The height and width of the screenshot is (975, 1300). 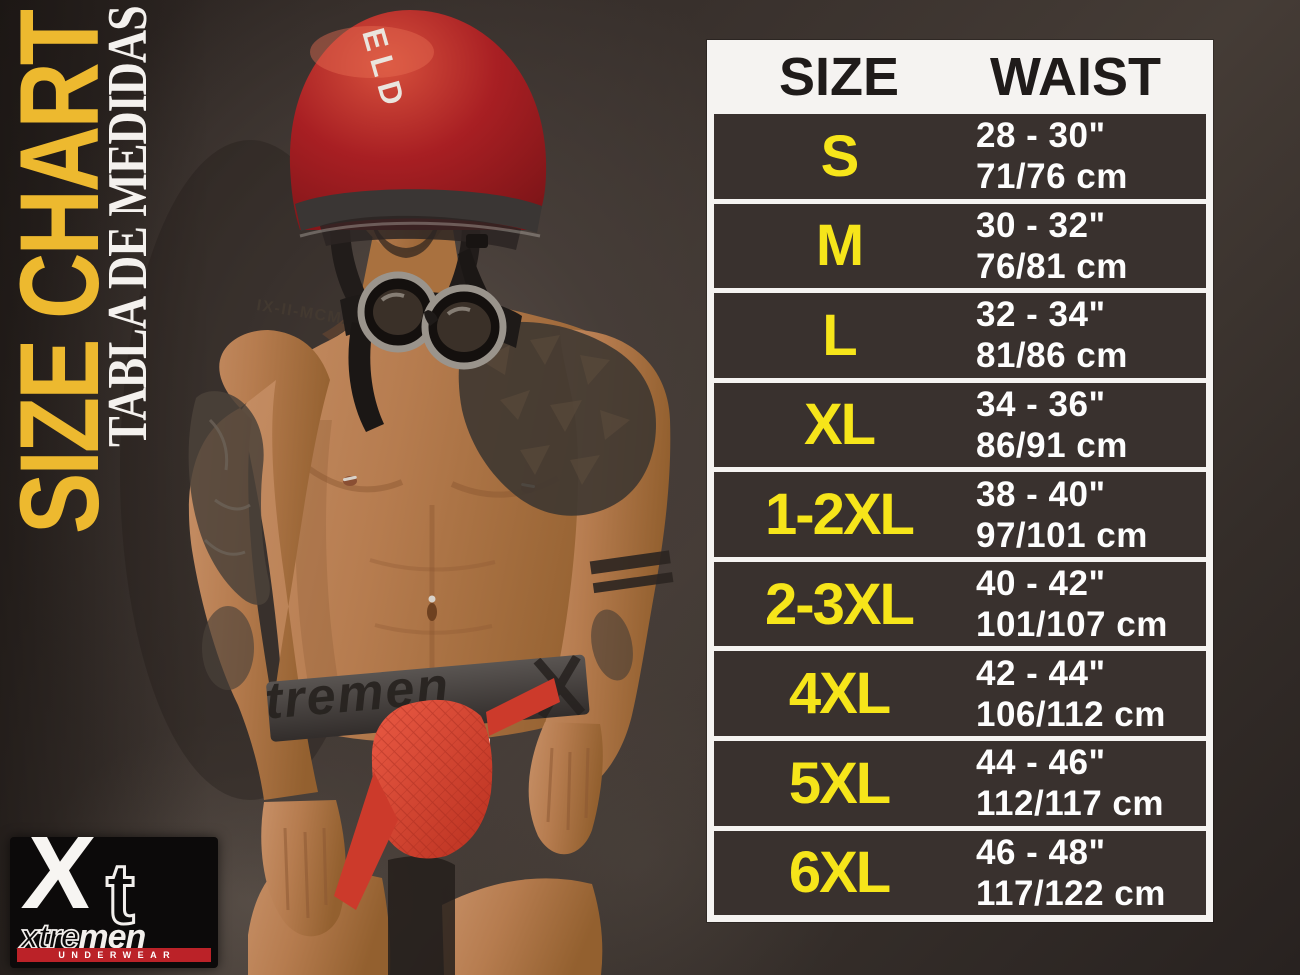 What do you see at coordinates (1041, 584) in the screenshot?
I see `waist-inches: 40 - 42"` at bounding box center [1041, 584].